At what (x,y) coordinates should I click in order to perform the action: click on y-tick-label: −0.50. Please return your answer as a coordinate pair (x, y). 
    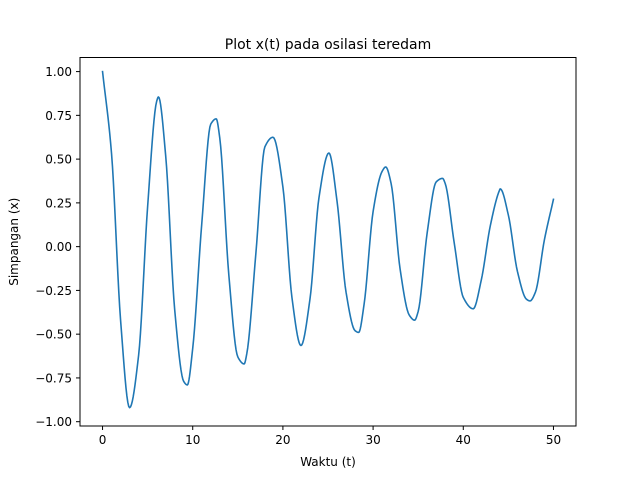
    Looking at the image, I should click on (53, 335).